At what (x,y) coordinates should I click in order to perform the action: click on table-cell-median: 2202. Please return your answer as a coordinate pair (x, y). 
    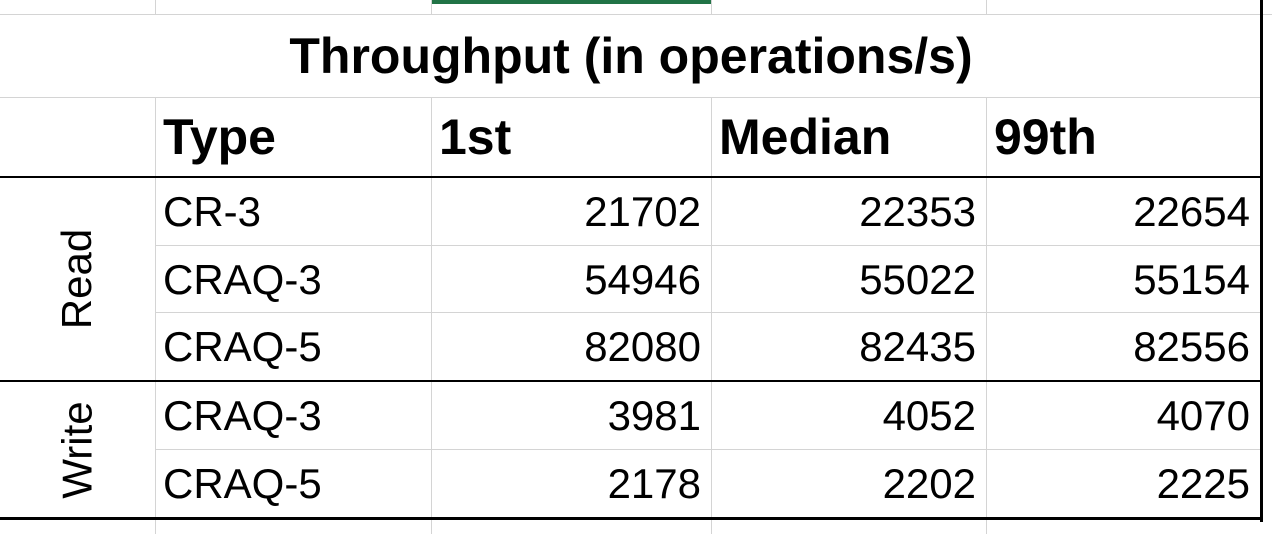
    Looking at the image, I should click on (929, 483).